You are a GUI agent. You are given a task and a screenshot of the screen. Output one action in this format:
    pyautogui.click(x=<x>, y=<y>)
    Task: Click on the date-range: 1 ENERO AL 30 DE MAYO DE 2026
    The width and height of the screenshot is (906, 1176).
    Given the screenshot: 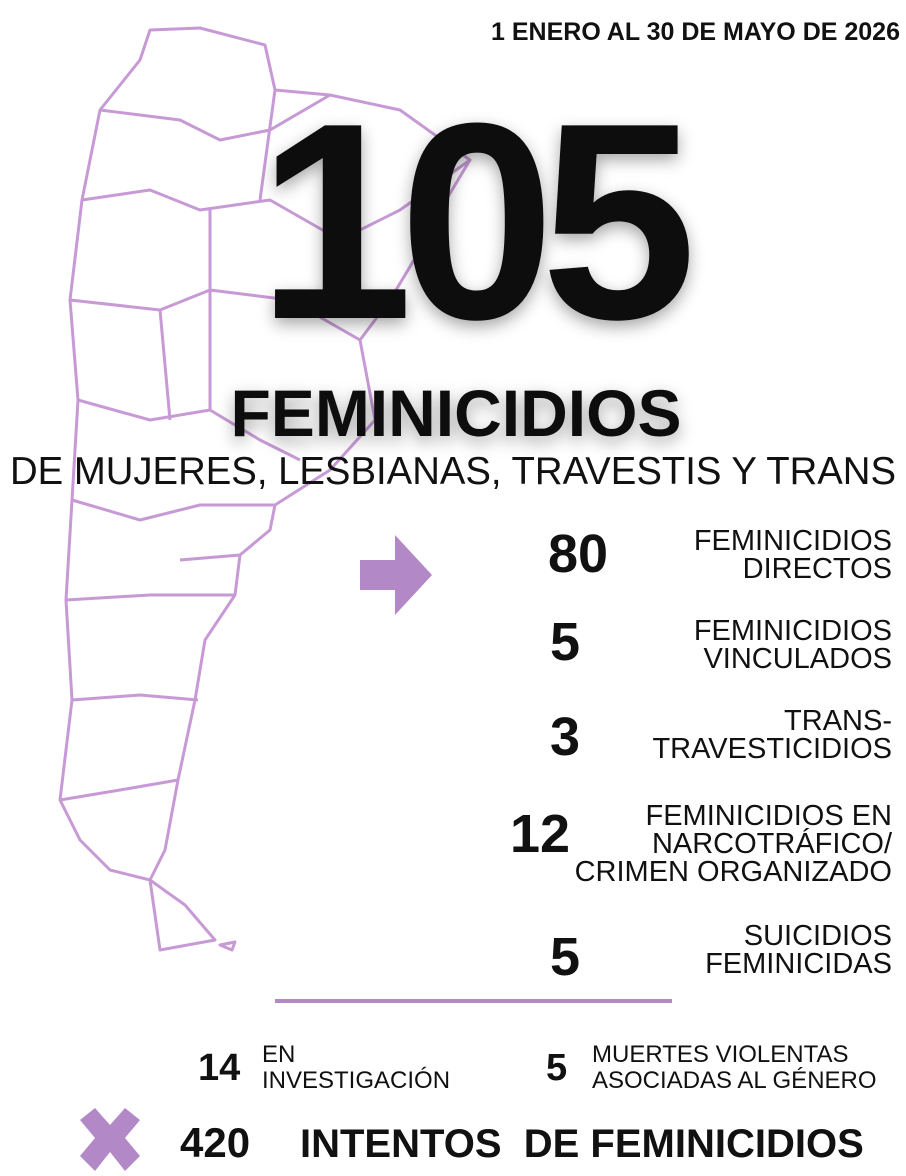 What is the action you would take?
    pyautogui.click(x=695, y=32)
    